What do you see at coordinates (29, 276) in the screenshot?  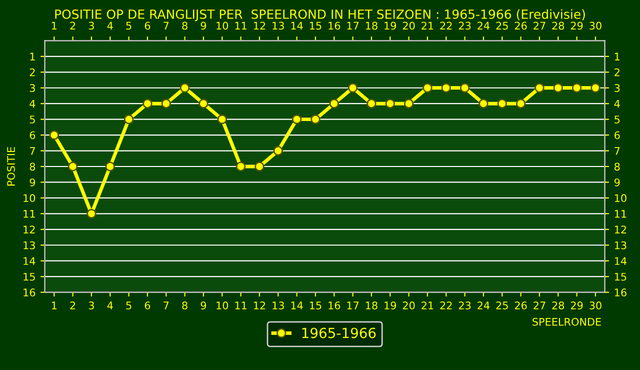 I see `y-tick-label: 15` at bounding box center [29, 276].